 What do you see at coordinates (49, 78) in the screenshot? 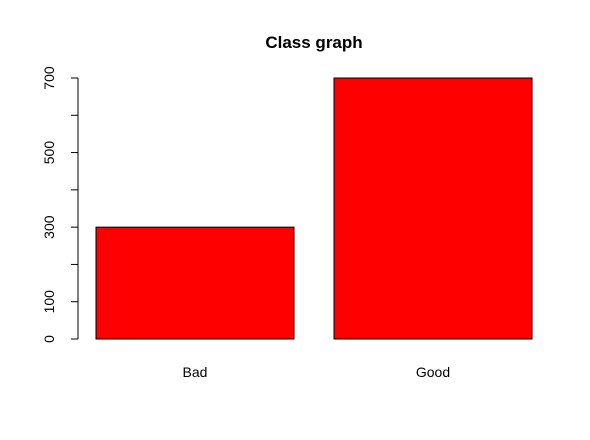
I see `y-tick-label: 700` at bounding box center [49, 78].